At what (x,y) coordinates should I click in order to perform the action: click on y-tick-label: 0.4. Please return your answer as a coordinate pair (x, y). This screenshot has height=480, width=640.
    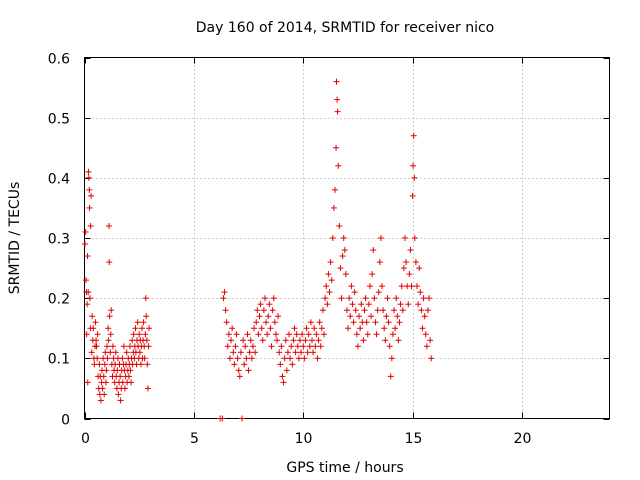
    Looking at the image, I should click on (59, 180).